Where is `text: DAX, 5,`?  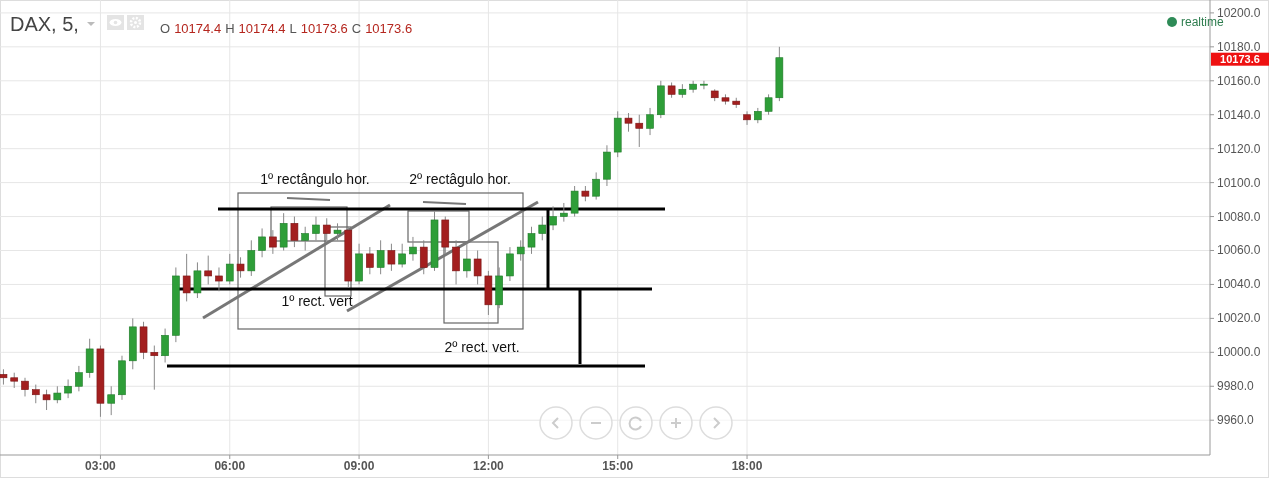
text: DAX, 5, is located at coordinates (44, 24).